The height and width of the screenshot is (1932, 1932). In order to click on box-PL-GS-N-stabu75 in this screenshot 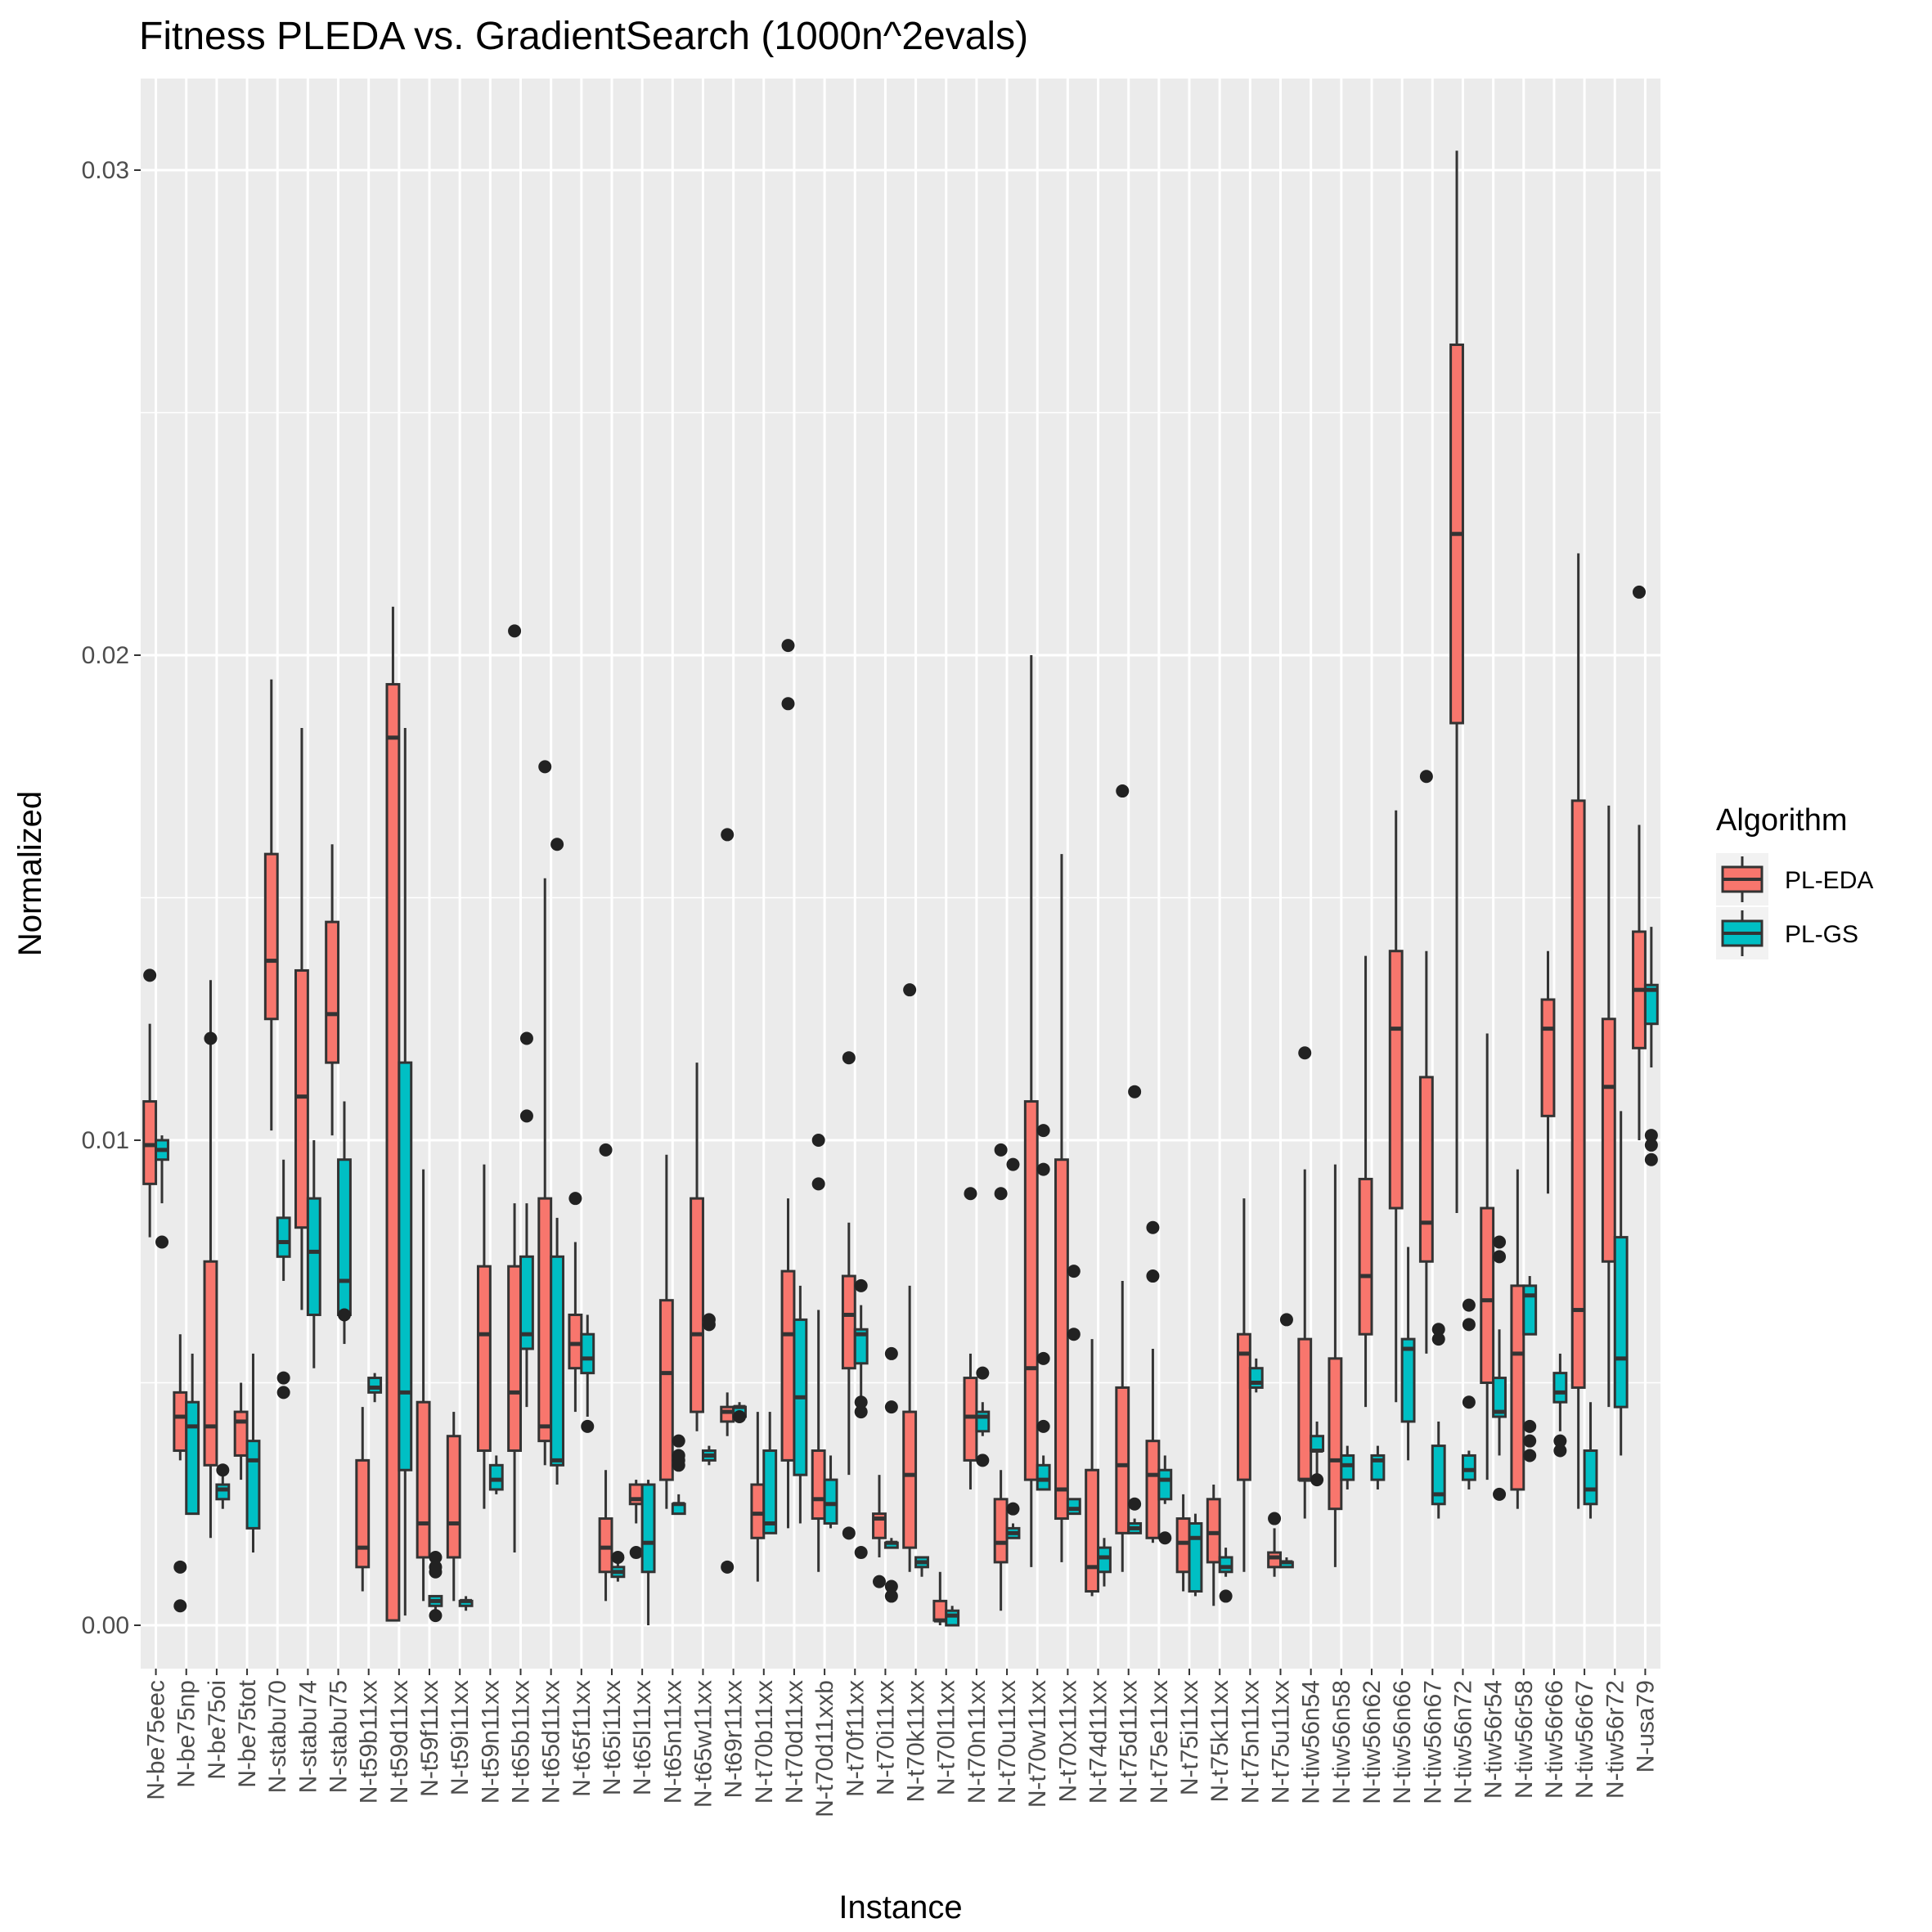, I will do `click(345, 1223)`.